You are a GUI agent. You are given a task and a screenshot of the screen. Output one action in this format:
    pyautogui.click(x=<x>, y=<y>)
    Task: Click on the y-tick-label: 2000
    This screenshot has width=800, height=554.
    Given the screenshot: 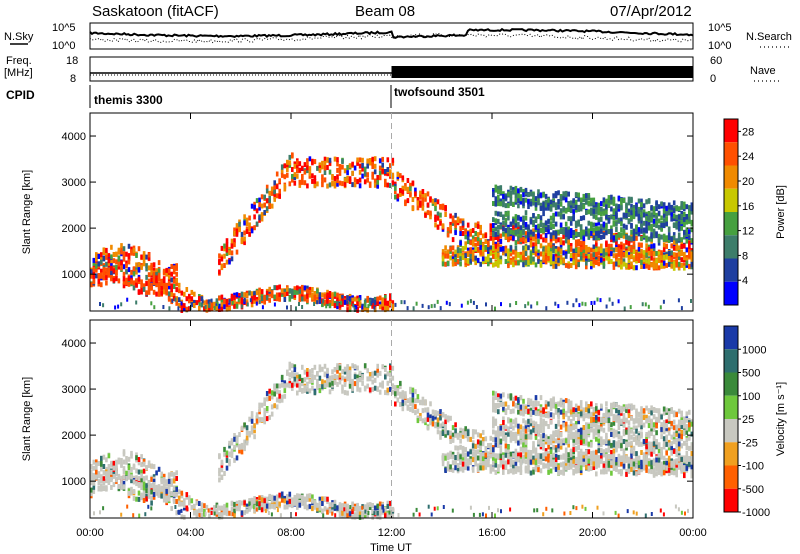 What is the action you would take?
    pyautogui.click(x=74, y=229)
    